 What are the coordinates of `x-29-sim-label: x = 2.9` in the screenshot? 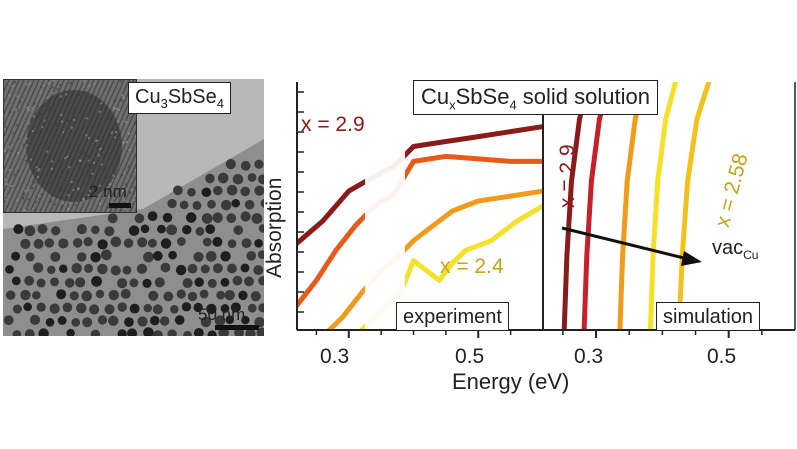 It's located at (567, 176).